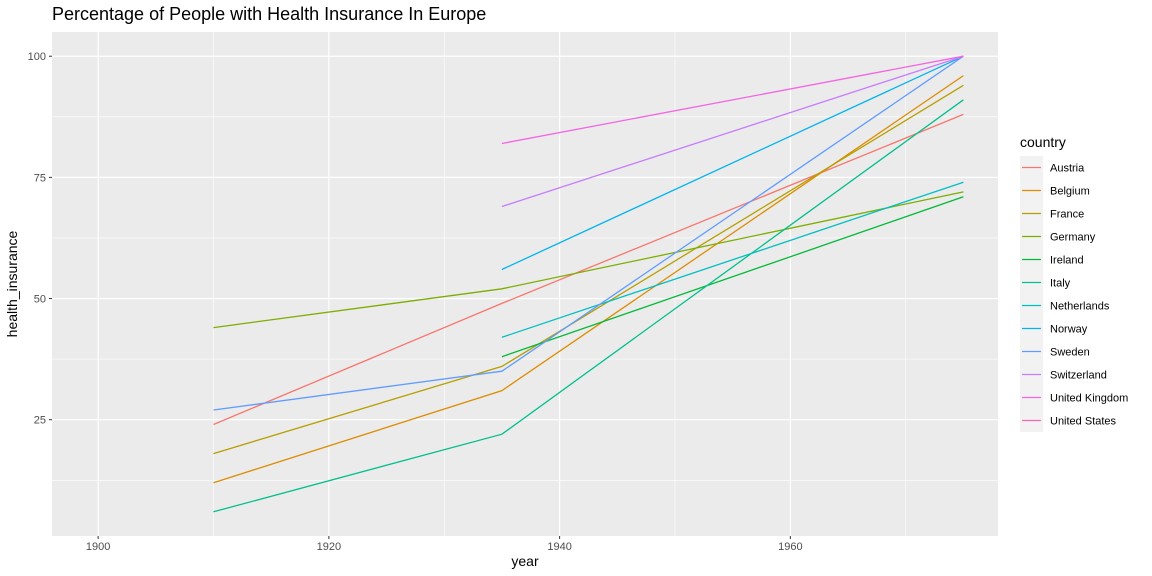  What do you see at coordinates (12, 283) in the screenshot?
I see `y-axis-title: health_insurance` at bounding box center [12, 283].